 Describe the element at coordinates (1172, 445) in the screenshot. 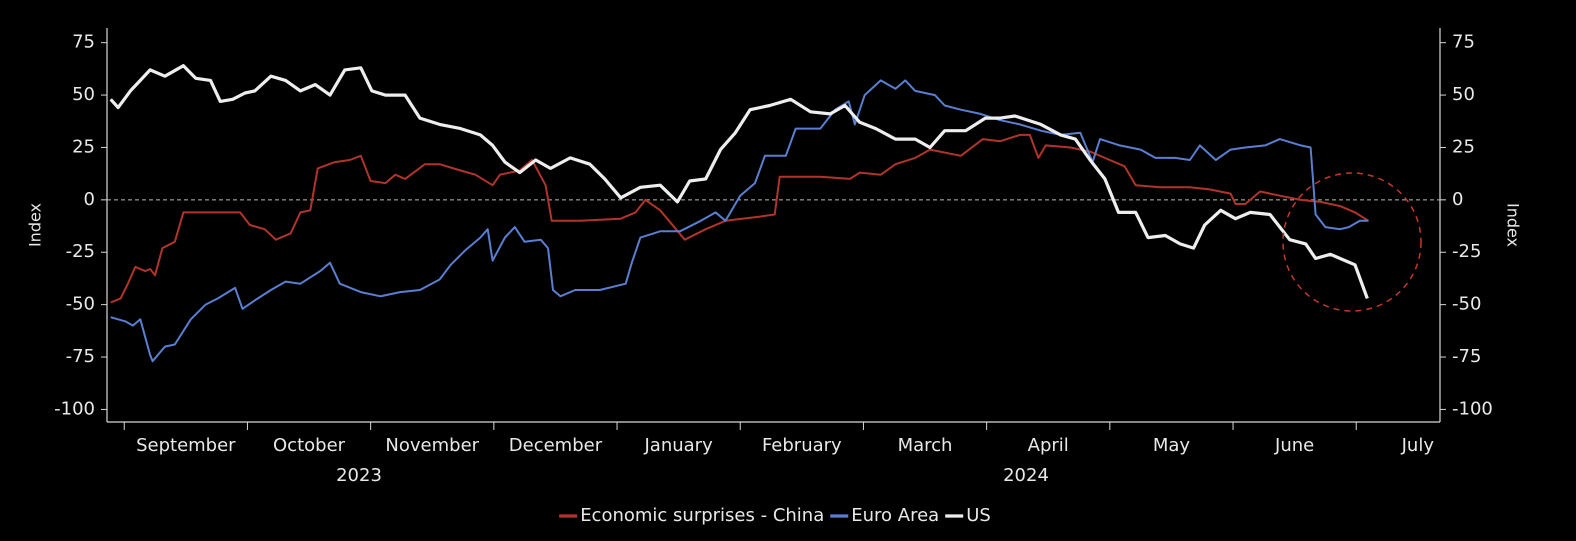

I see `x-tick-label: May` at that location.